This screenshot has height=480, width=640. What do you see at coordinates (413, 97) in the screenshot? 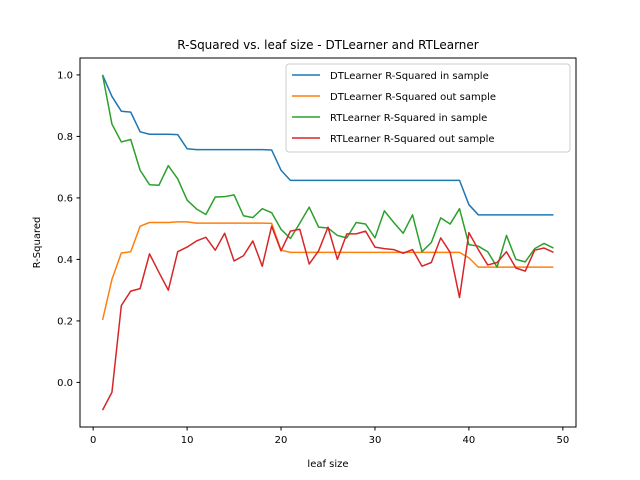
I see `legend-entry-1: DTLearner R-Squared out sample` at bounding box center [413, 97].